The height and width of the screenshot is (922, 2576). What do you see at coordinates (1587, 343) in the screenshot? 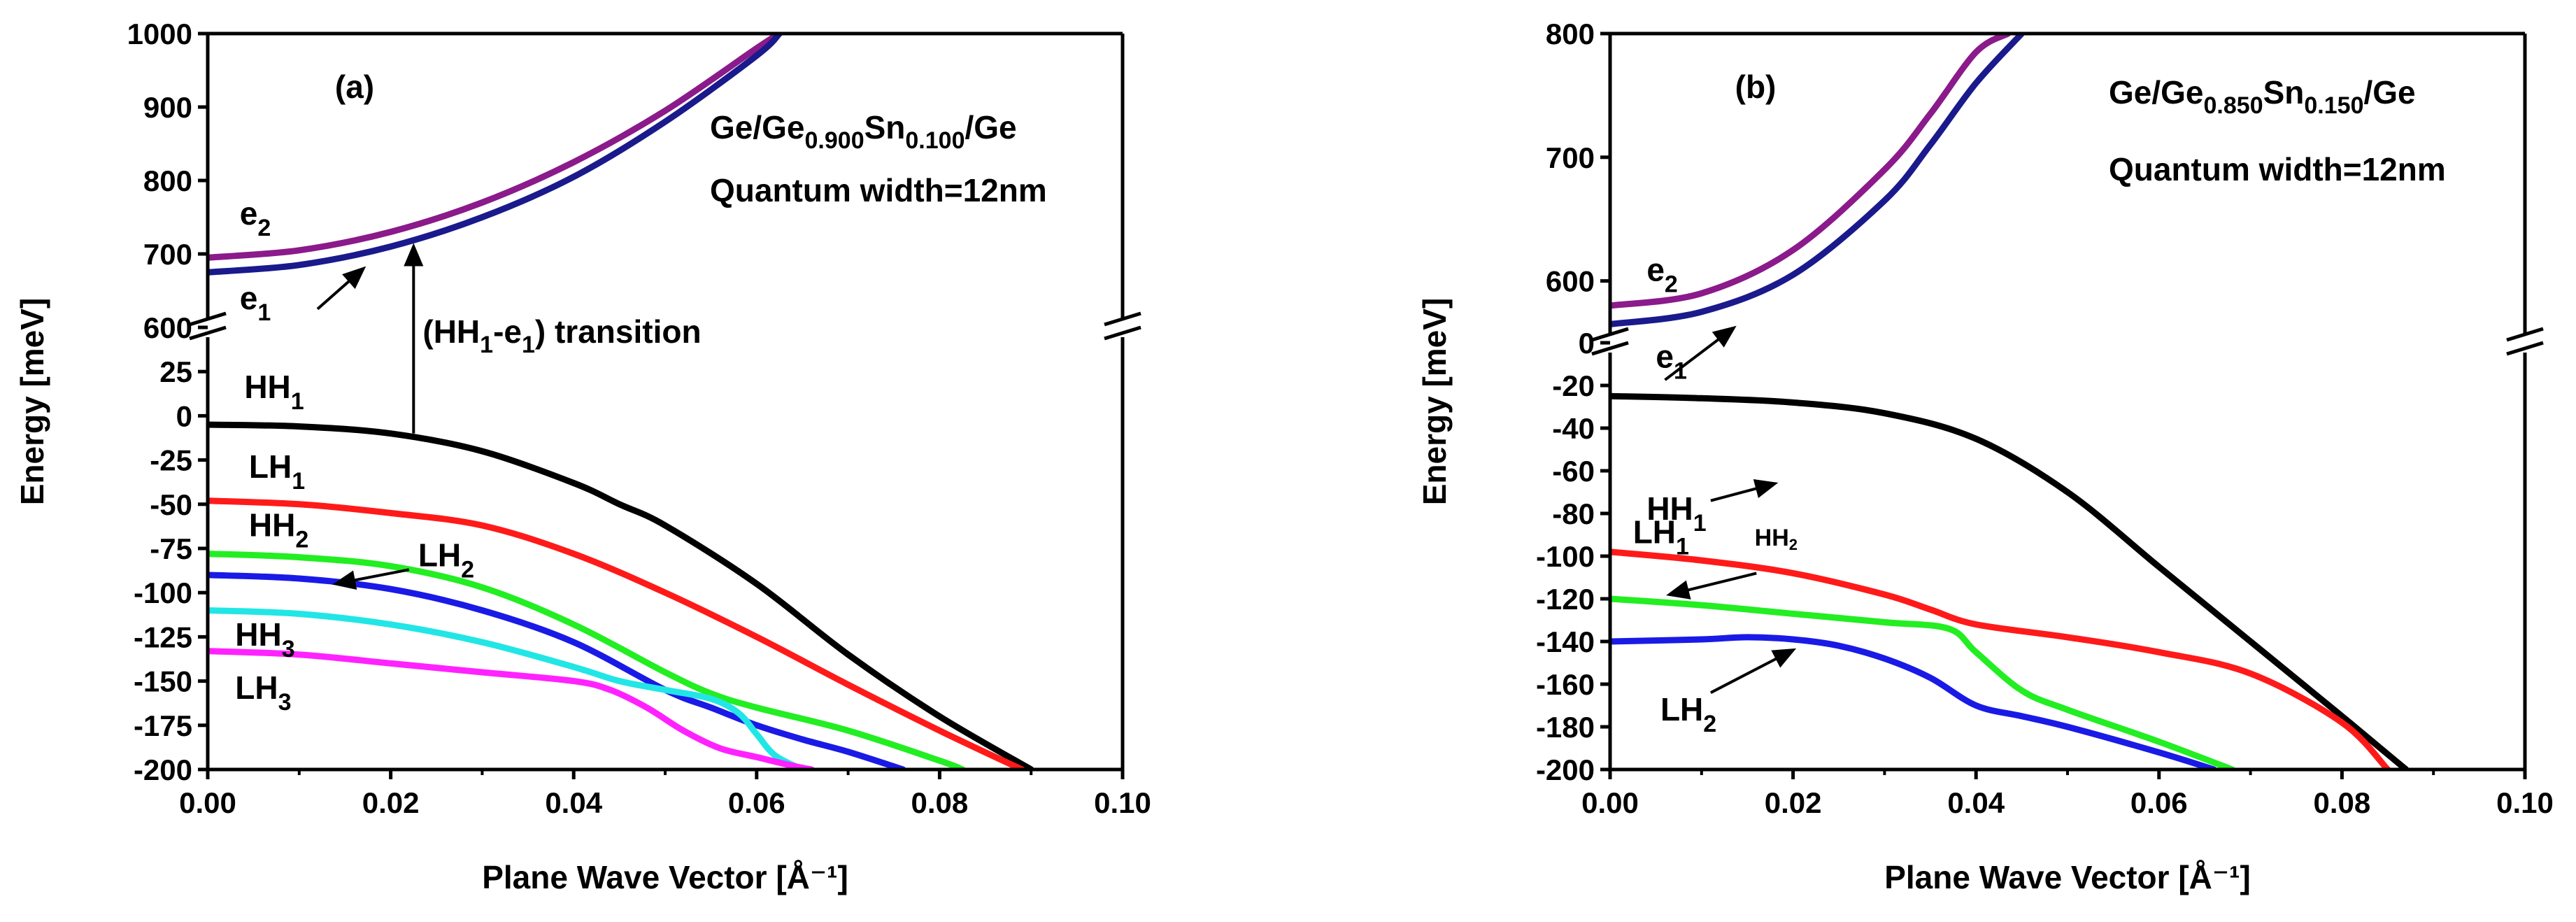
I see `y-tick-label: 0` at bounding box center [1587, 343].